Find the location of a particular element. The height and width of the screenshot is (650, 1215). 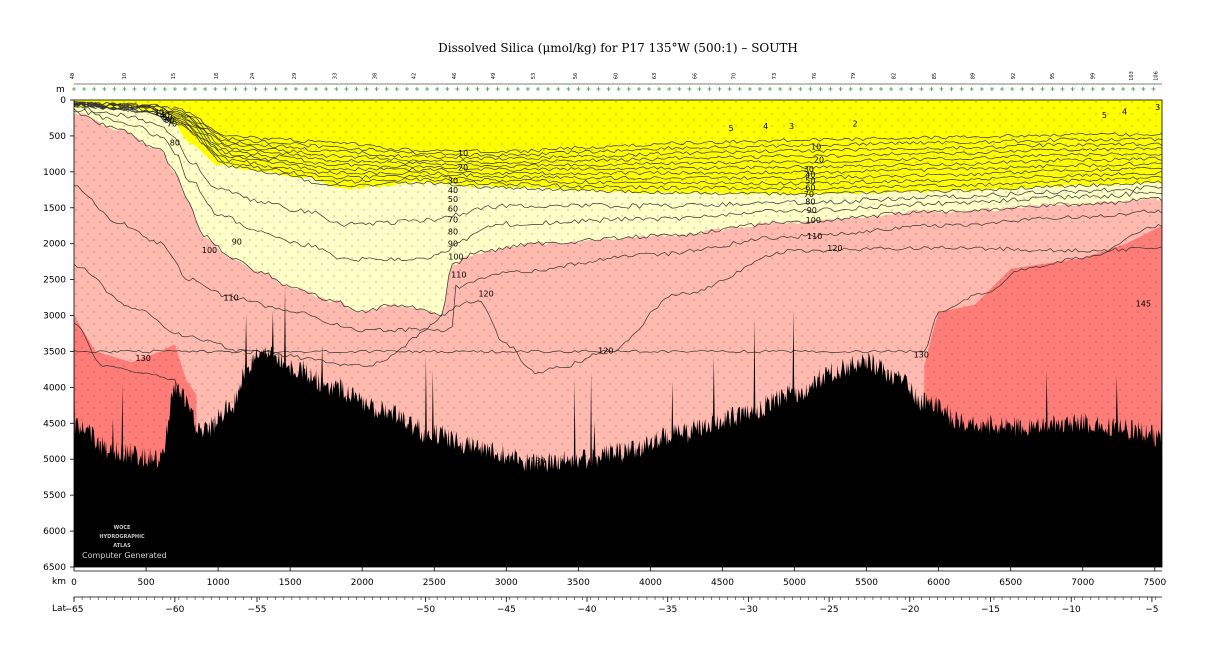

latitude-tick-label: −40 is located at coordinates (587, 610).